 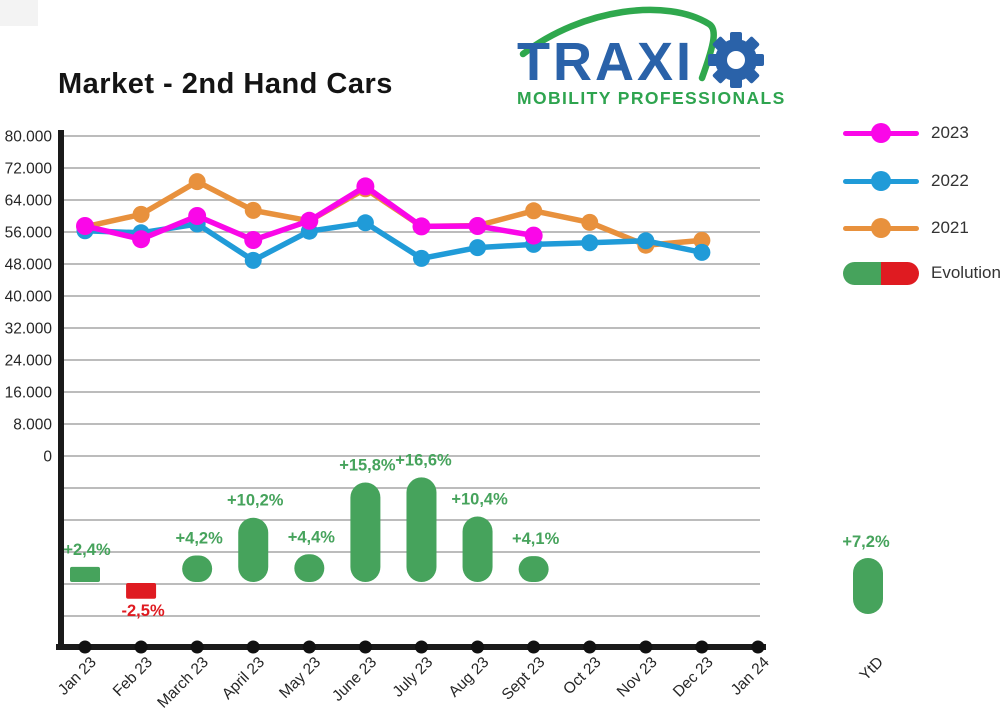 I want to click on legend-label-evolution: Evolution, so click(x=965, y=272).